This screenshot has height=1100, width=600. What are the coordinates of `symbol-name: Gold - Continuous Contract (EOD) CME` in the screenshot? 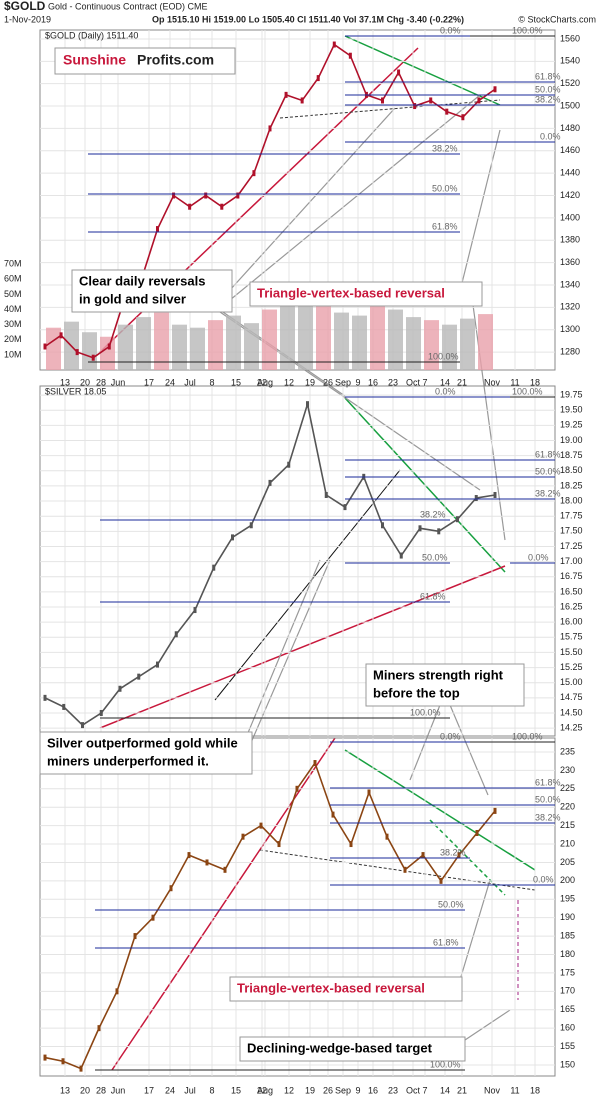 It's located at (128, 6).